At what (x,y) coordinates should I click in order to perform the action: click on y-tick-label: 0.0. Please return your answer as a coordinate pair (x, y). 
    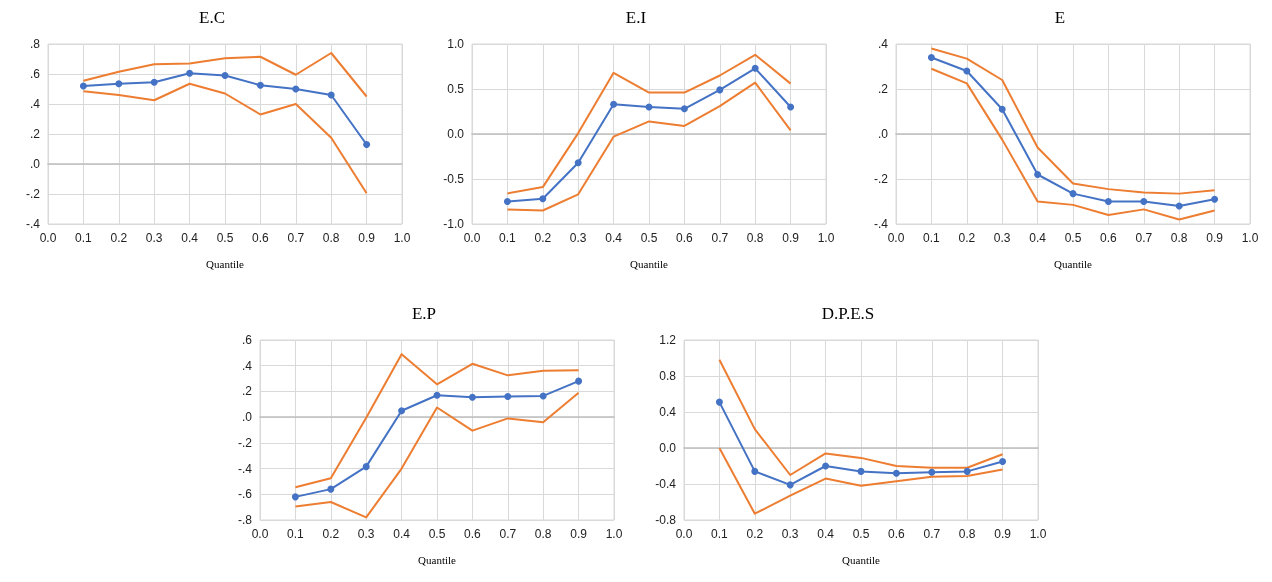
    Looking at the image, I should click on (668, 448).